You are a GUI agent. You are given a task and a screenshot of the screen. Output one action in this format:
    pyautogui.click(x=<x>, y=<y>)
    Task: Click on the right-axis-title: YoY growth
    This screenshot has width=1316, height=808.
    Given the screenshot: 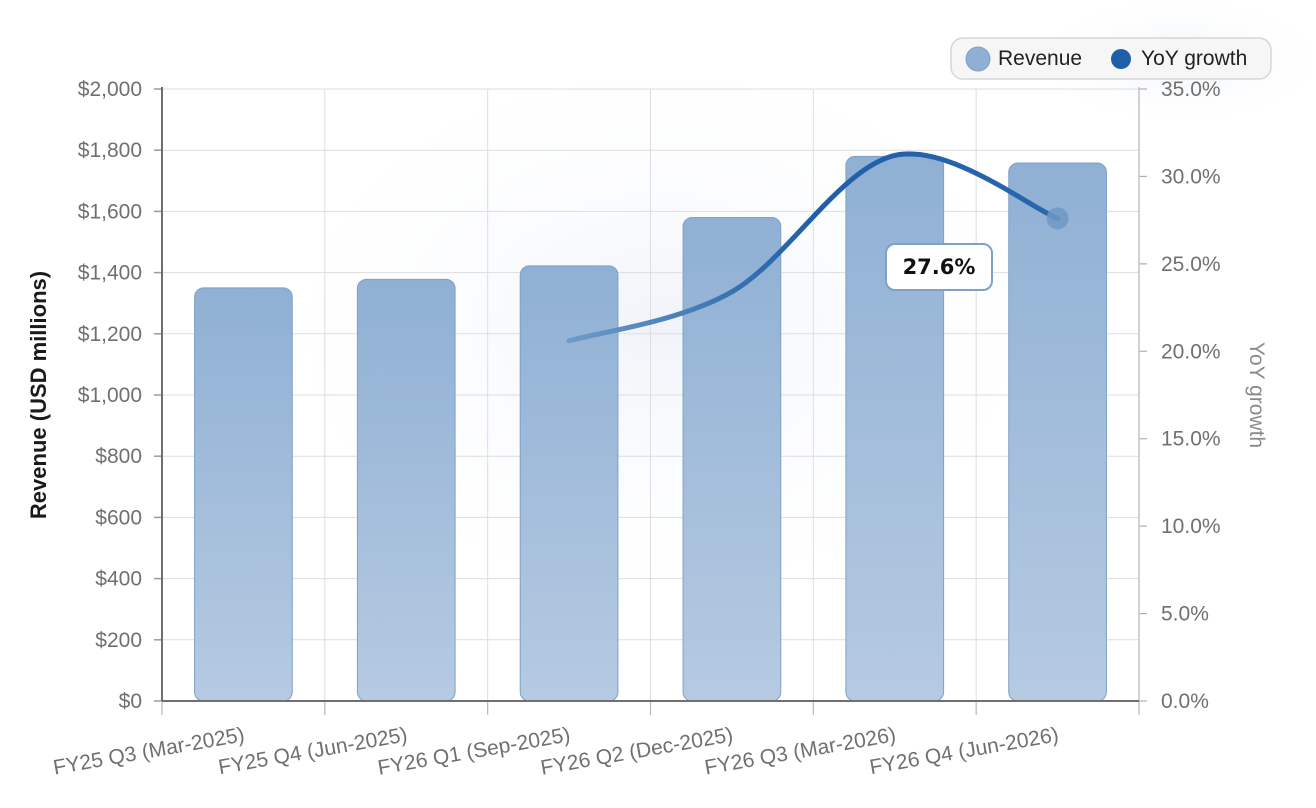 What is the action you would take?
    pyautogui.click(x=1256, y=395)
    